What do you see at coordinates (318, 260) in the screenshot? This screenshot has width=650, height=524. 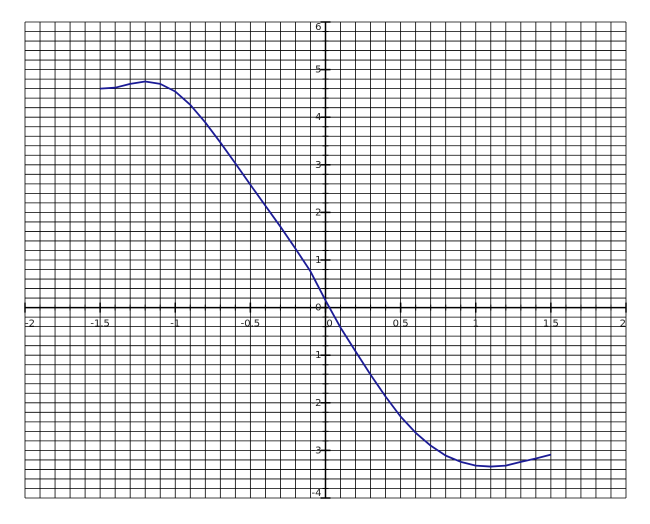 I see `y-tick-label: 1` at bounding box center [318, 260].